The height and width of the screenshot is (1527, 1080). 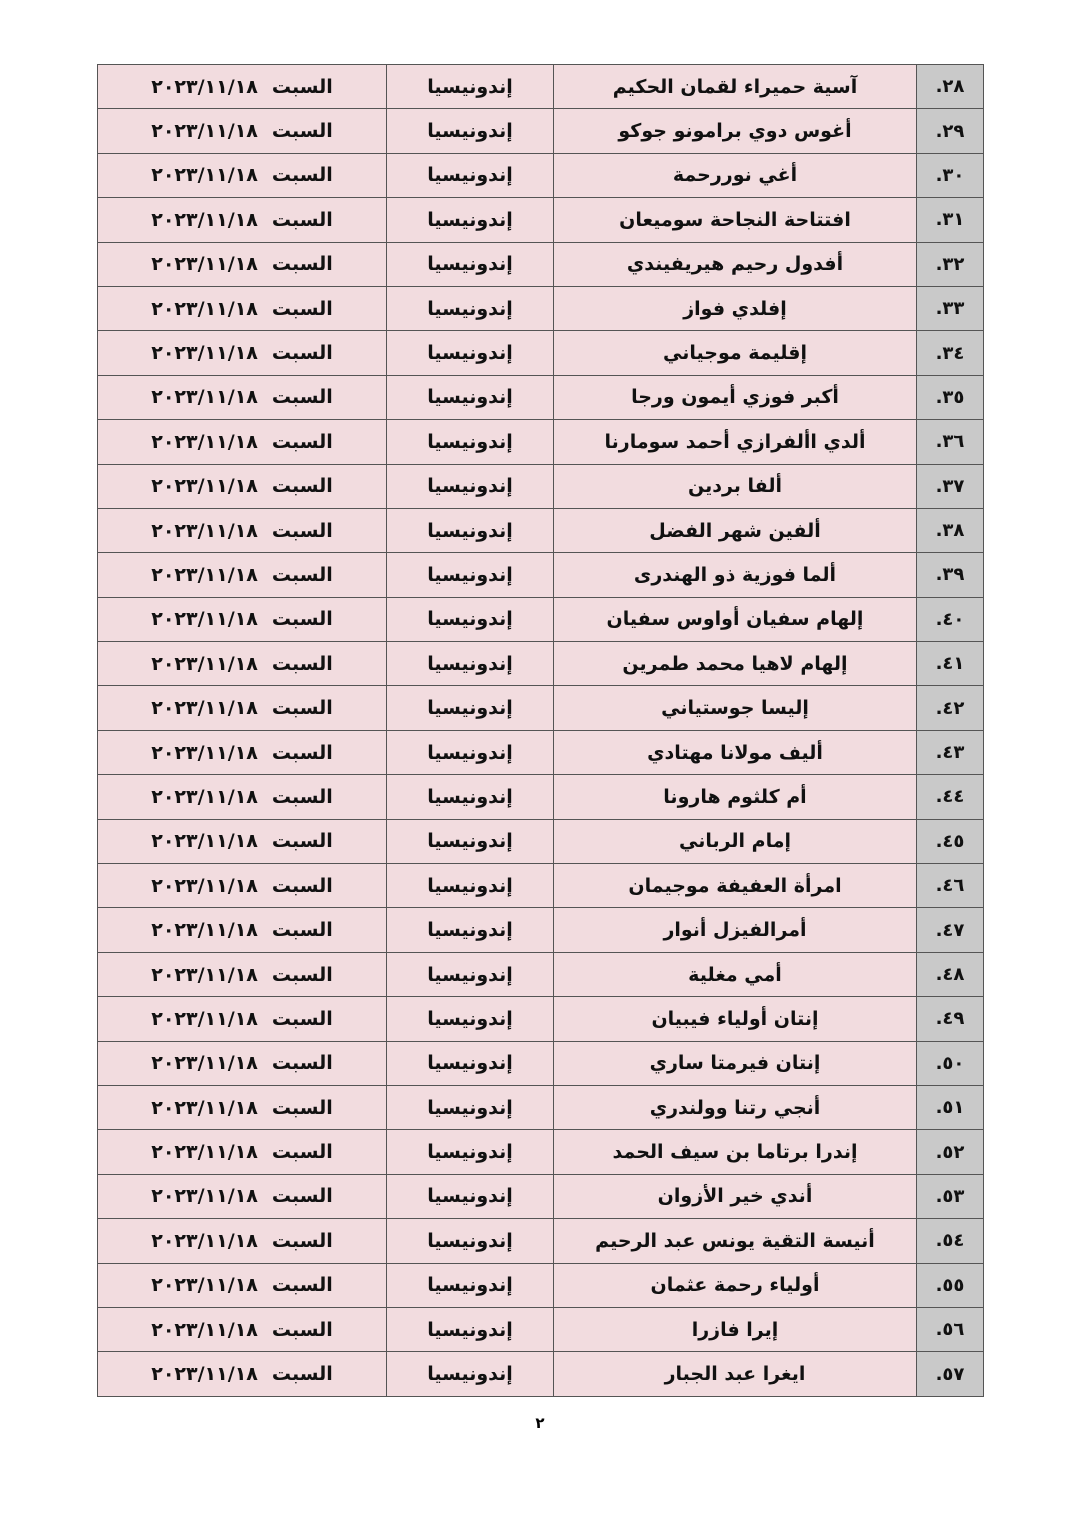 What do you see at coordinates (950, 353) in the screenshot?
I see `row-number: ٣٤.` at bounding box center [950, 353].